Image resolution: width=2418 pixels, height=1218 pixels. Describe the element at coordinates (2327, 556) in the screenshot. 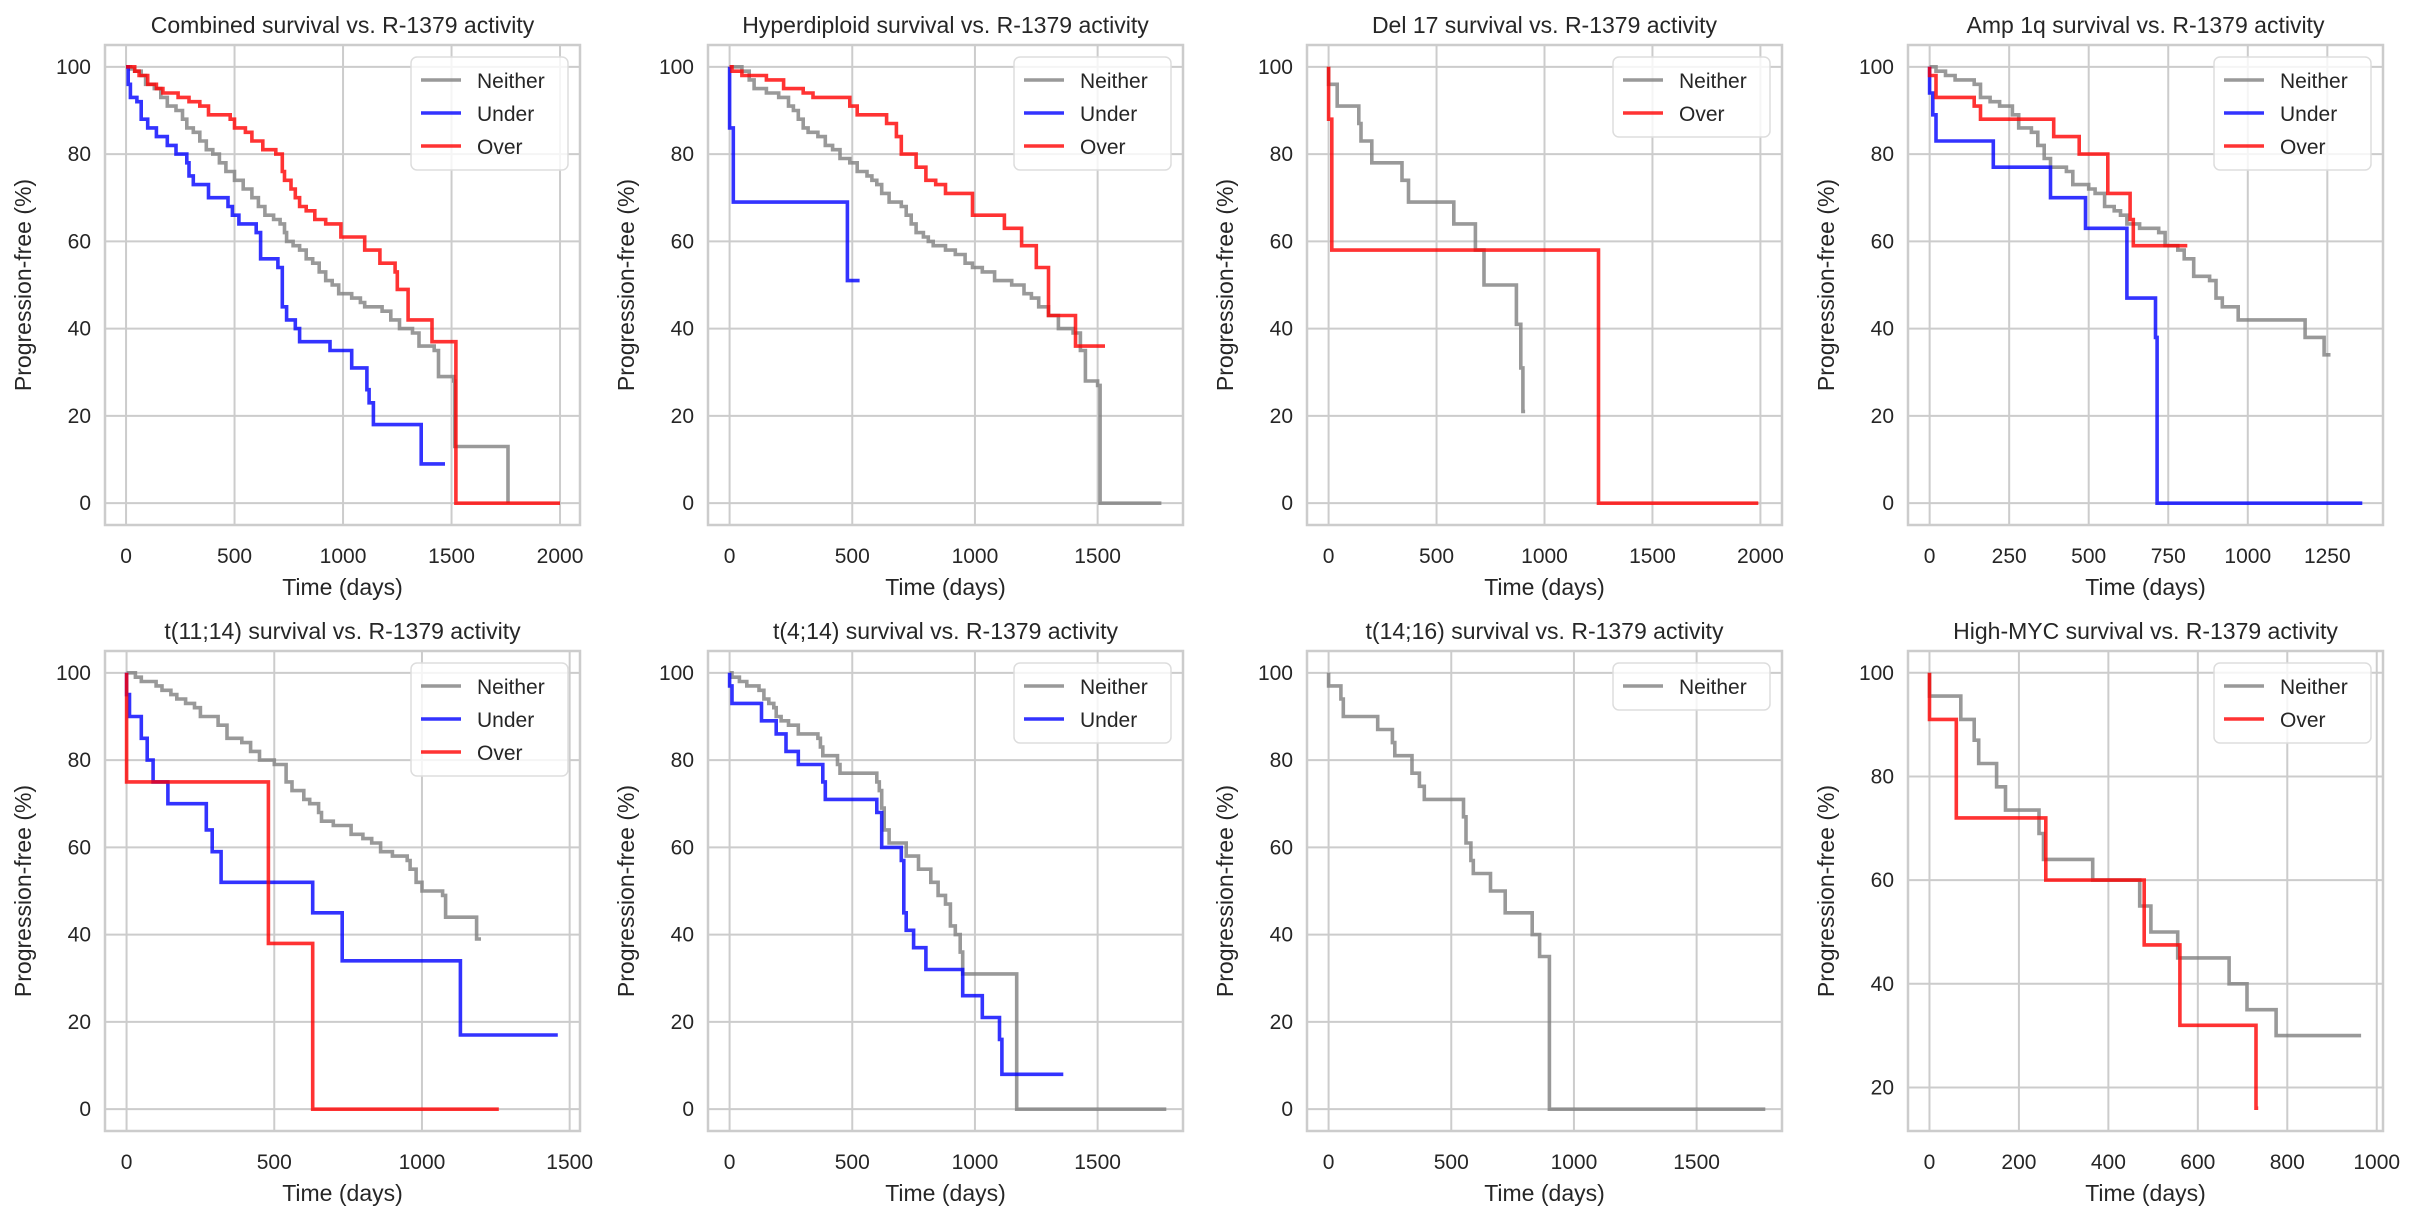

I see `x-tick-label: 1250` at that location.